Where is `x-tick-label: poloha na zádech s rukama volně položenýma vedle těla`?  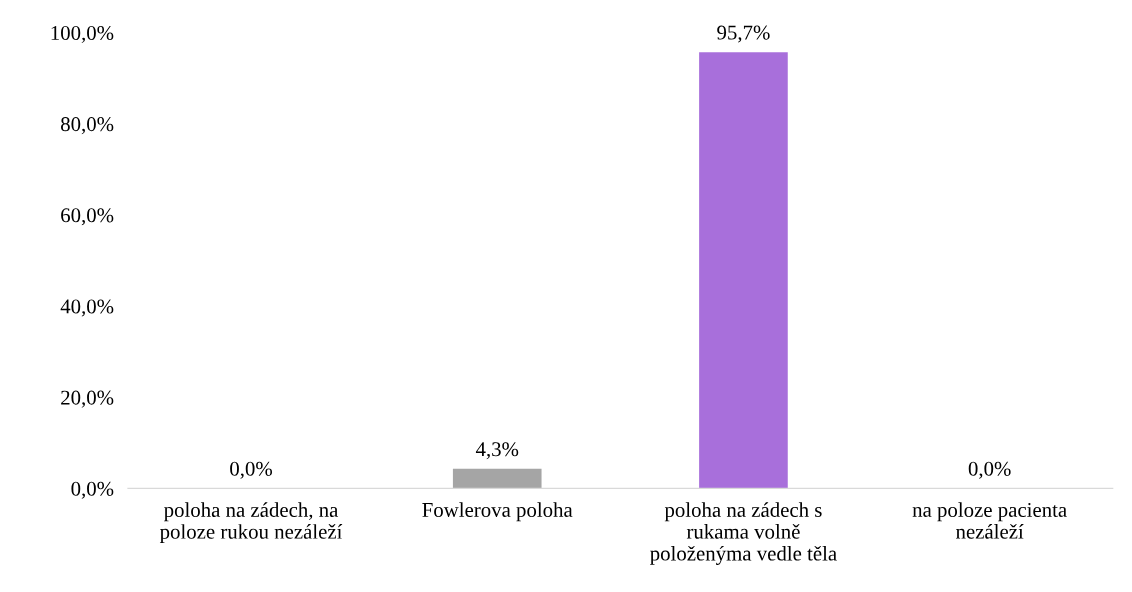 x-tick-label: poloha na zádech s rukama volně položenýma vedle těla is located at coordinates (743, 533).